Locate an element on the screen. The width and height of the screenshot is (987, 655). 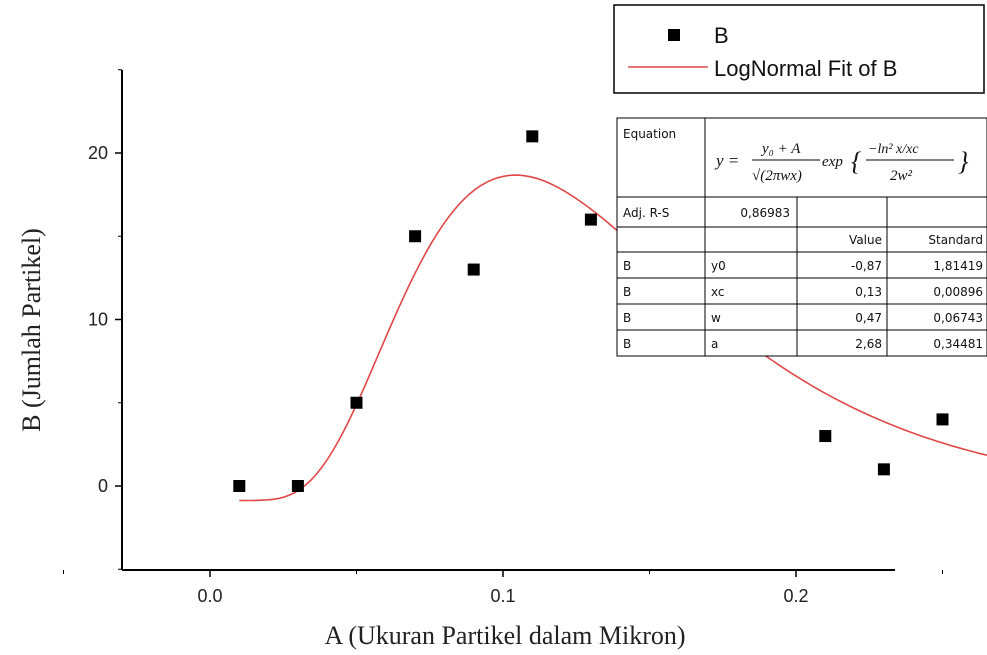
table-row-1-series: B is located at coordinates (627, 292).